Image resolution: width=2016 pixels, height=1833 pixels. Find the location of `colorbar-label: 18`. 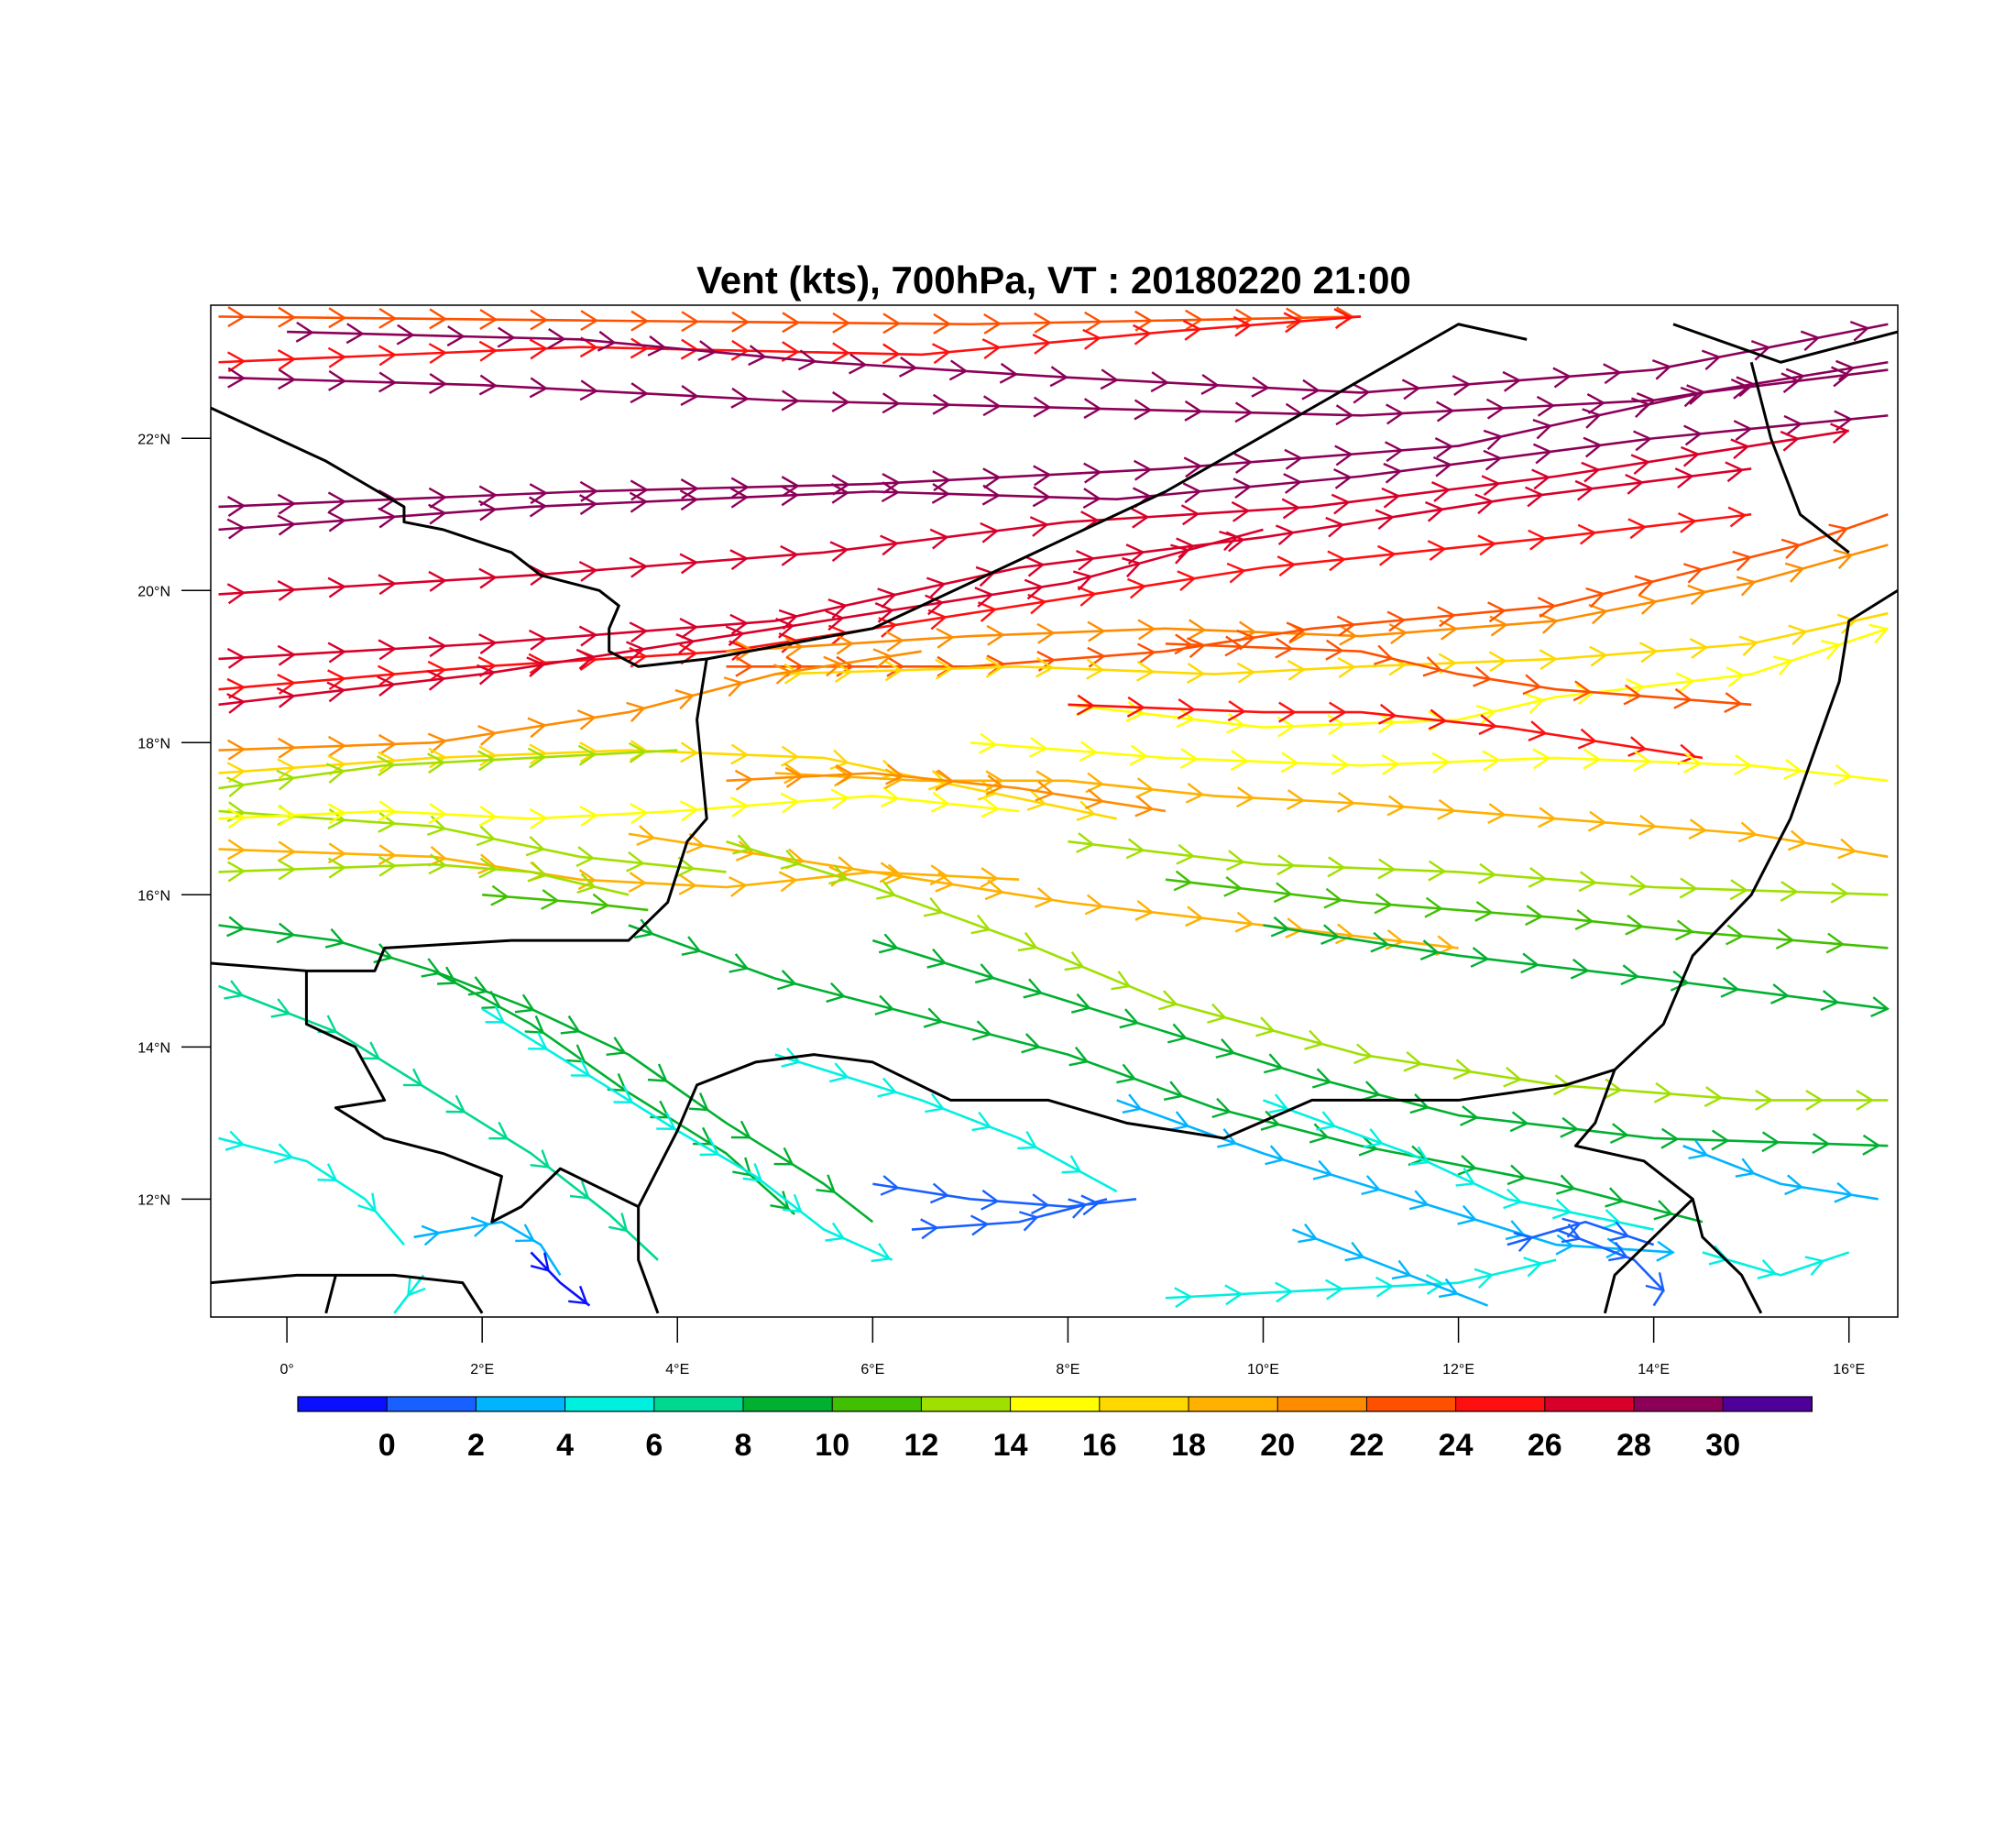

colorbar-label: 18 is located at coordinates (1188, 1445).